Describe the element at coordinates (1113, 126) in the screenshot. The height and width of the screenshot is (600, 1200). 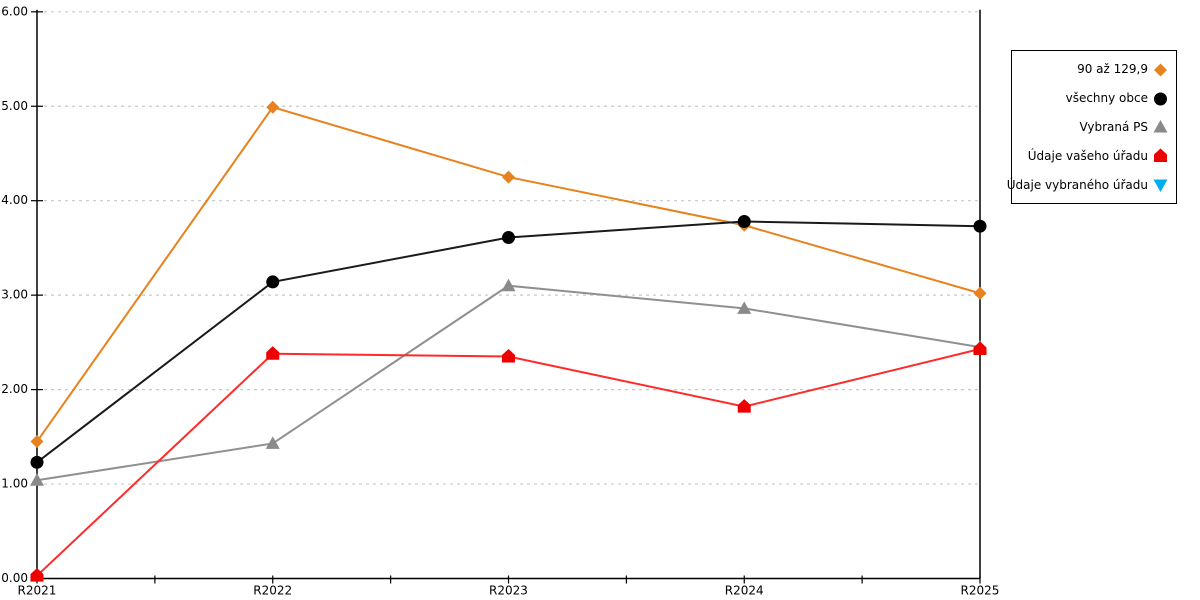
I see `legend-label: Vybraná PS` at that location.